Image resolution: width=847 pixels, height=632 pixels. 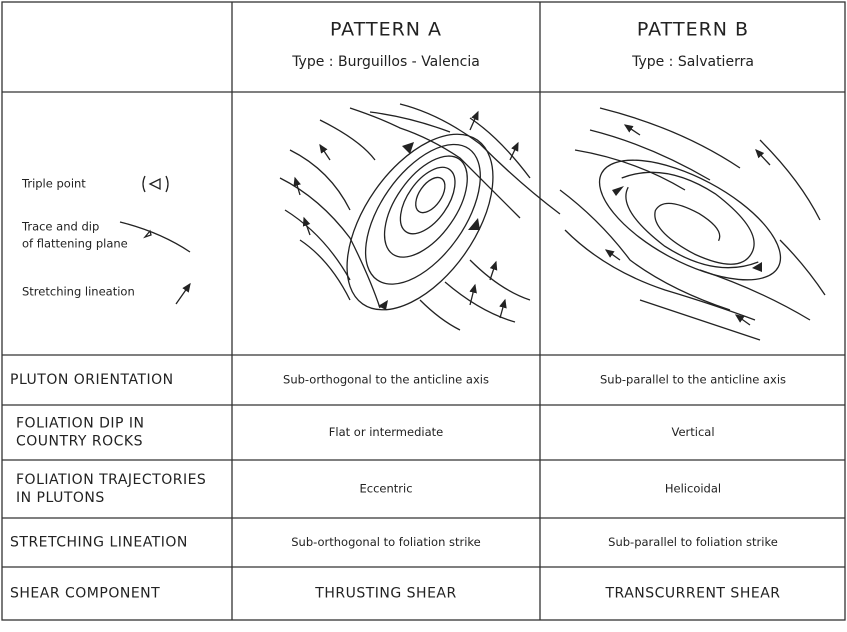 What do you see at coordinates (53, 184) in the screenshot?
I see `legend-label: Triple point` at bounding box center [53, 184].